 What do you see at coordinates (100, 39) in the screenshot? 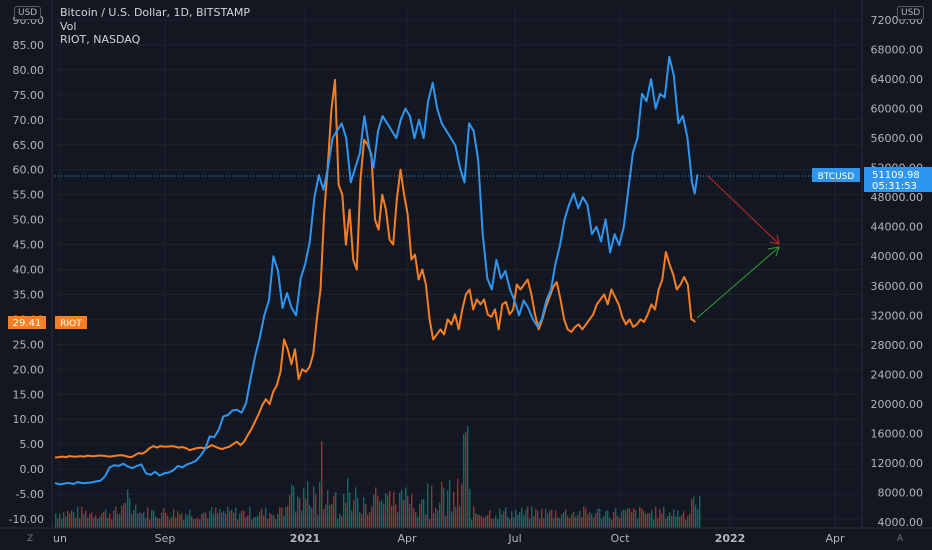
I see `legend-riot: RIOT, NASDAQ` at bounding box center [100, 39].